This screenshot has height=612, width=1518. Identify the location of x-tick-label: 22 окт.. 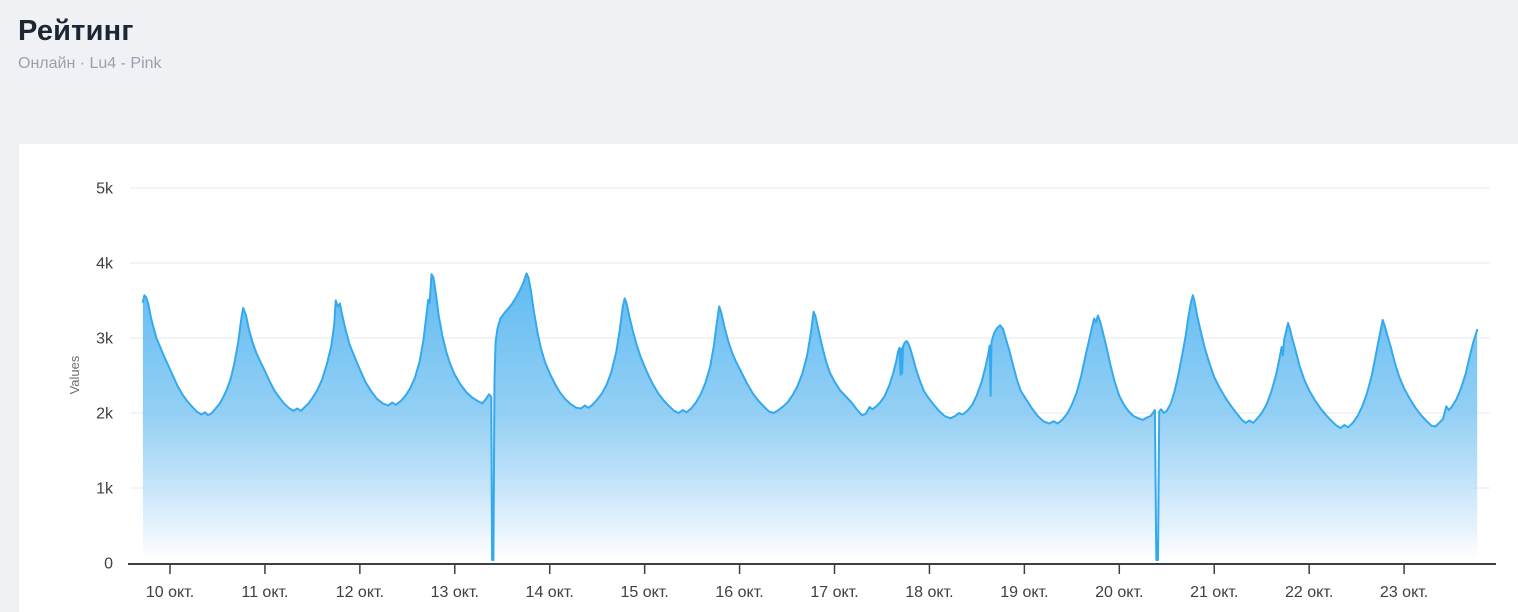
(1309, 592).